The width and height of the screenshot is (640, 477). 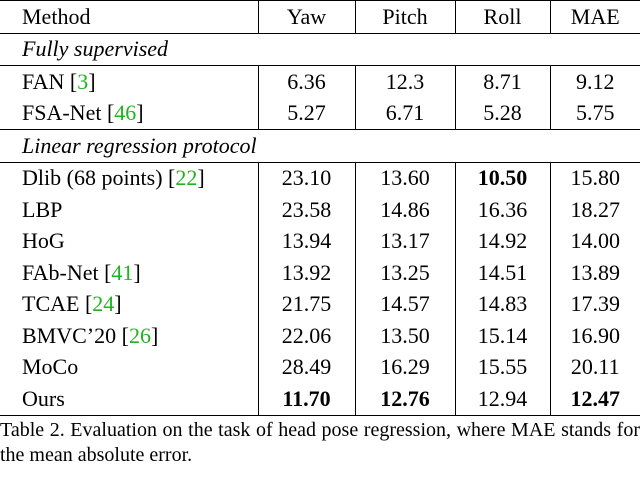 I want to click on method-cell: BMVC’20 [26], so click(x=129, y=336).